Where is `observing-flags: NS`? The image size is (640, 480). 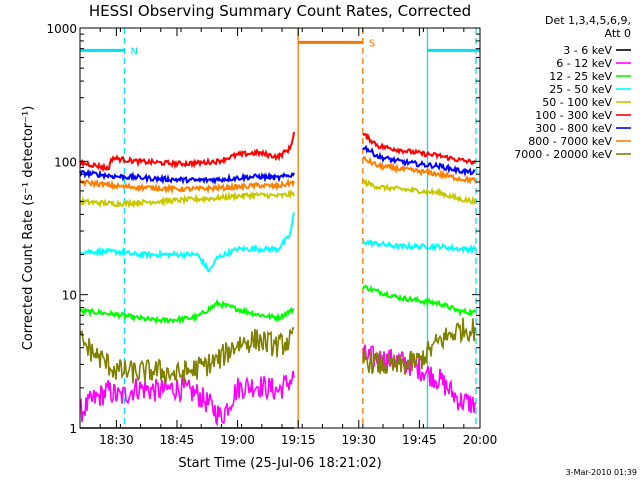
observing-flags: NS is located at coordinates (280, 47).